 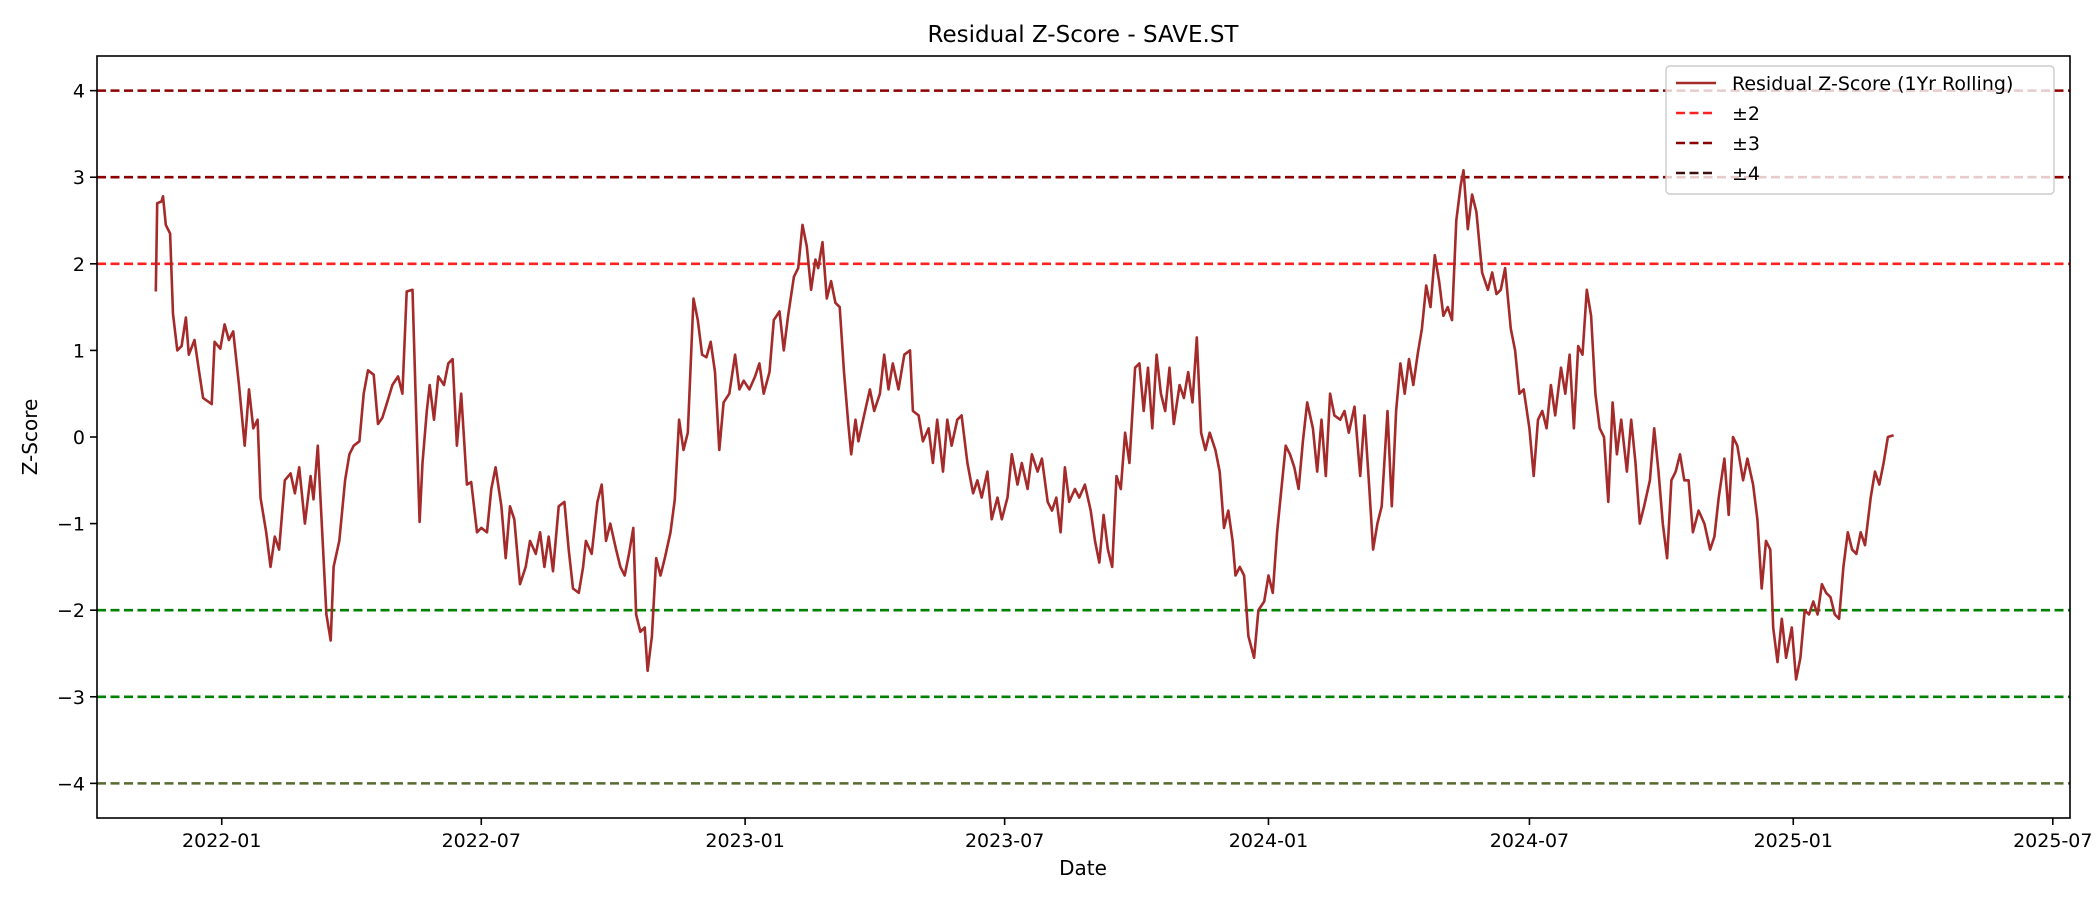 I want to click on legend: Residual Z-Score (1Yr Rolling) ±2 ±3 ±4, so click(x=1860, y=130).